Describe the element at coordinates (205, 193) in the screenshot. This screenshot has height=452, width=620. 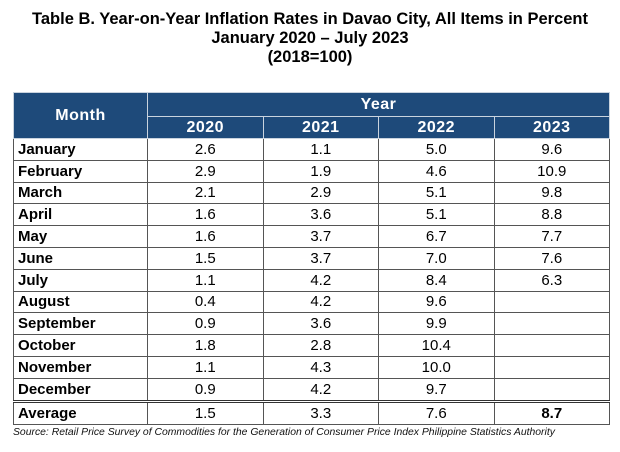
I see `value-cell: 2.1` at that location.